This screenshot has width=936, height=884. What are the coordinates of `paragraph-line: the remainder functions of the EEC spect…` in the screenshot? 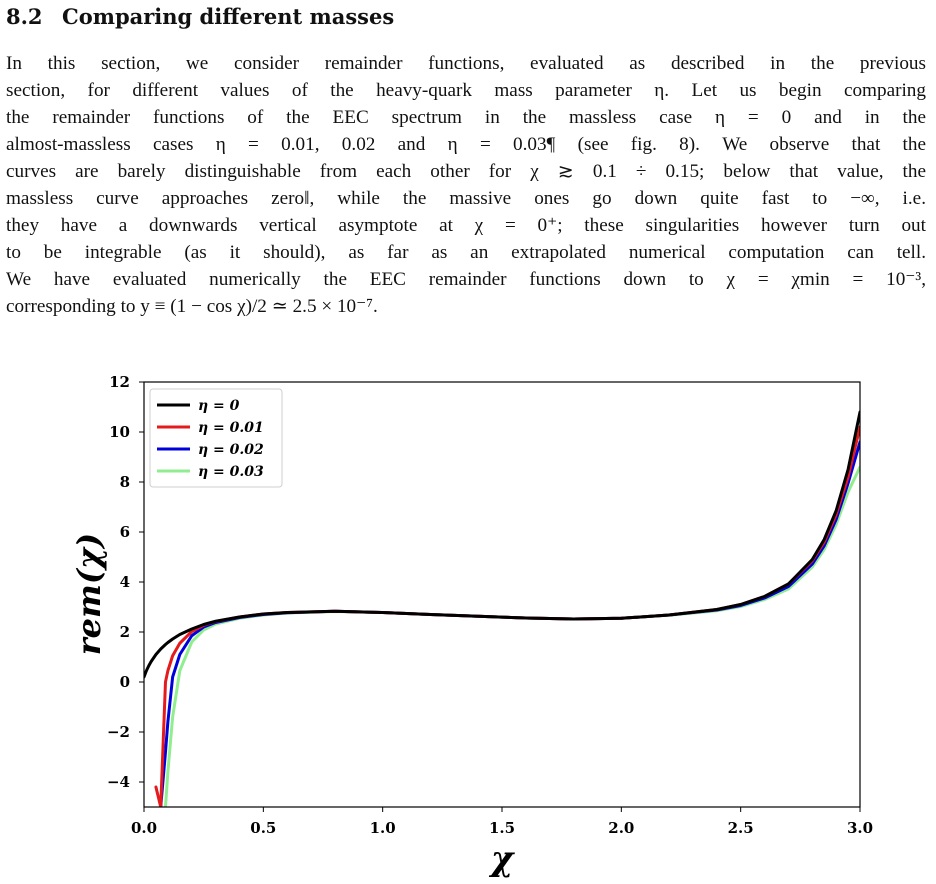 It's located at (466, 117).